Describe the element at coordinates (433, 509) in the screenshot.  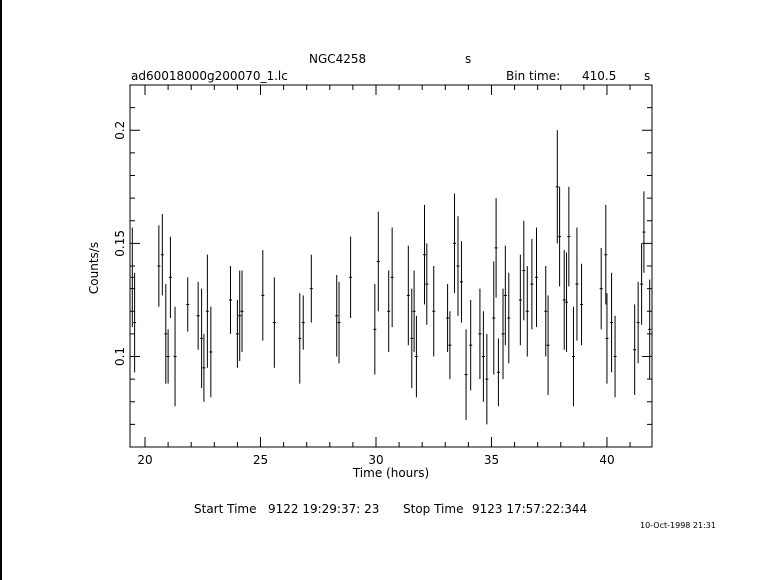
I see `stop-time-label: Stop Time` at that location.